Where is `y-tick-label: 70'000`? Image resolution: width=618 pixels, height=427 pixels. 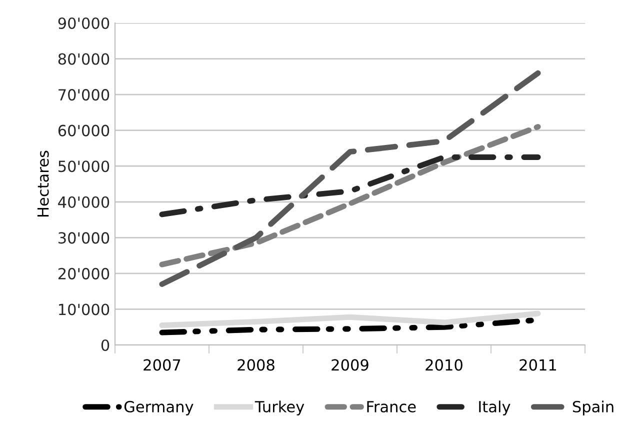
y-tick-label: 70'000 is located at coordinates (84, 95).